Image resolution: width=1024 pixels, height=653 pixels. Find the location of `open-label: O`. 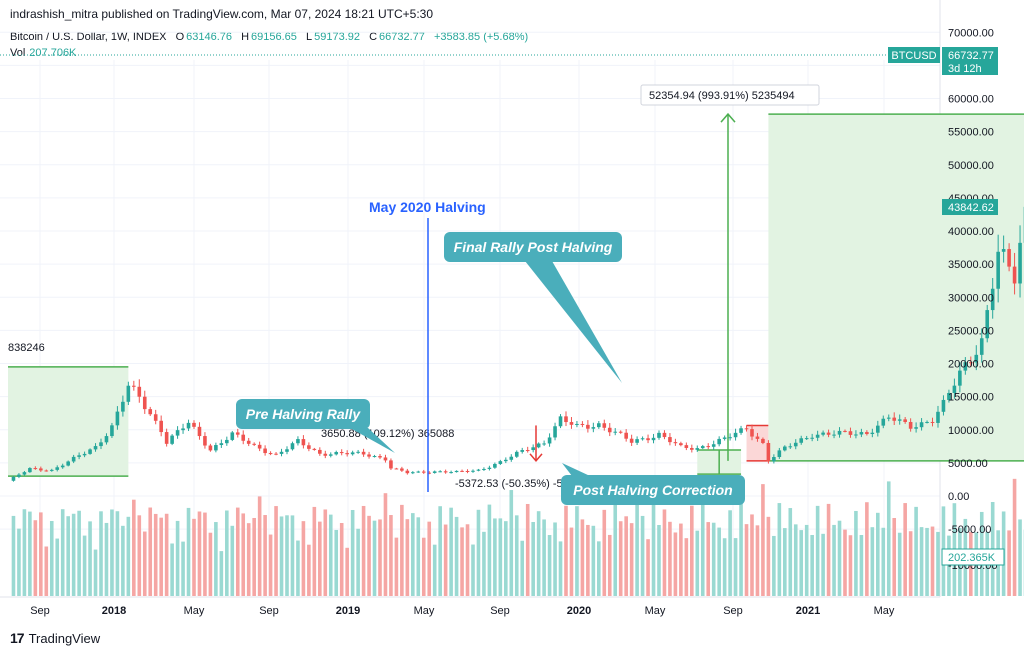

open-label: O is located at coordinates (180, 37).